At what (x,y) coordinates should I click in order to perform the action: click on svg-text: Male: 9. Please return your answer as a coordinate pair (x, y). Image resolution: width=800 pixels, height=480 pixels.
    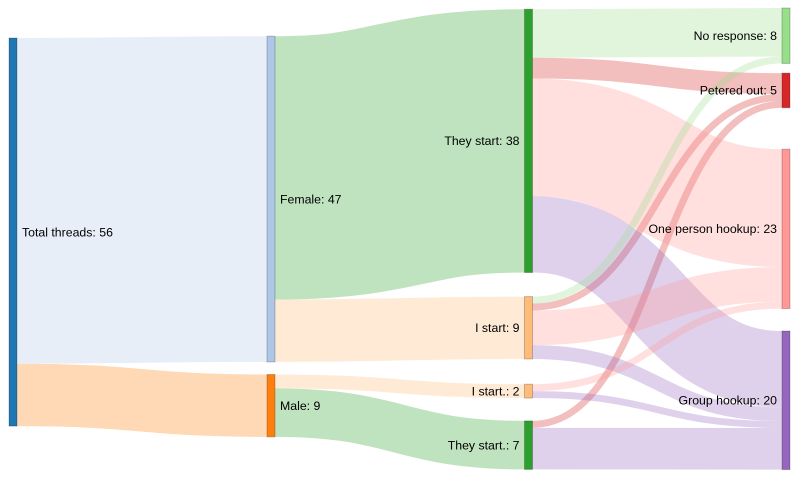
    Looking at the image, I should click on (300, 406).